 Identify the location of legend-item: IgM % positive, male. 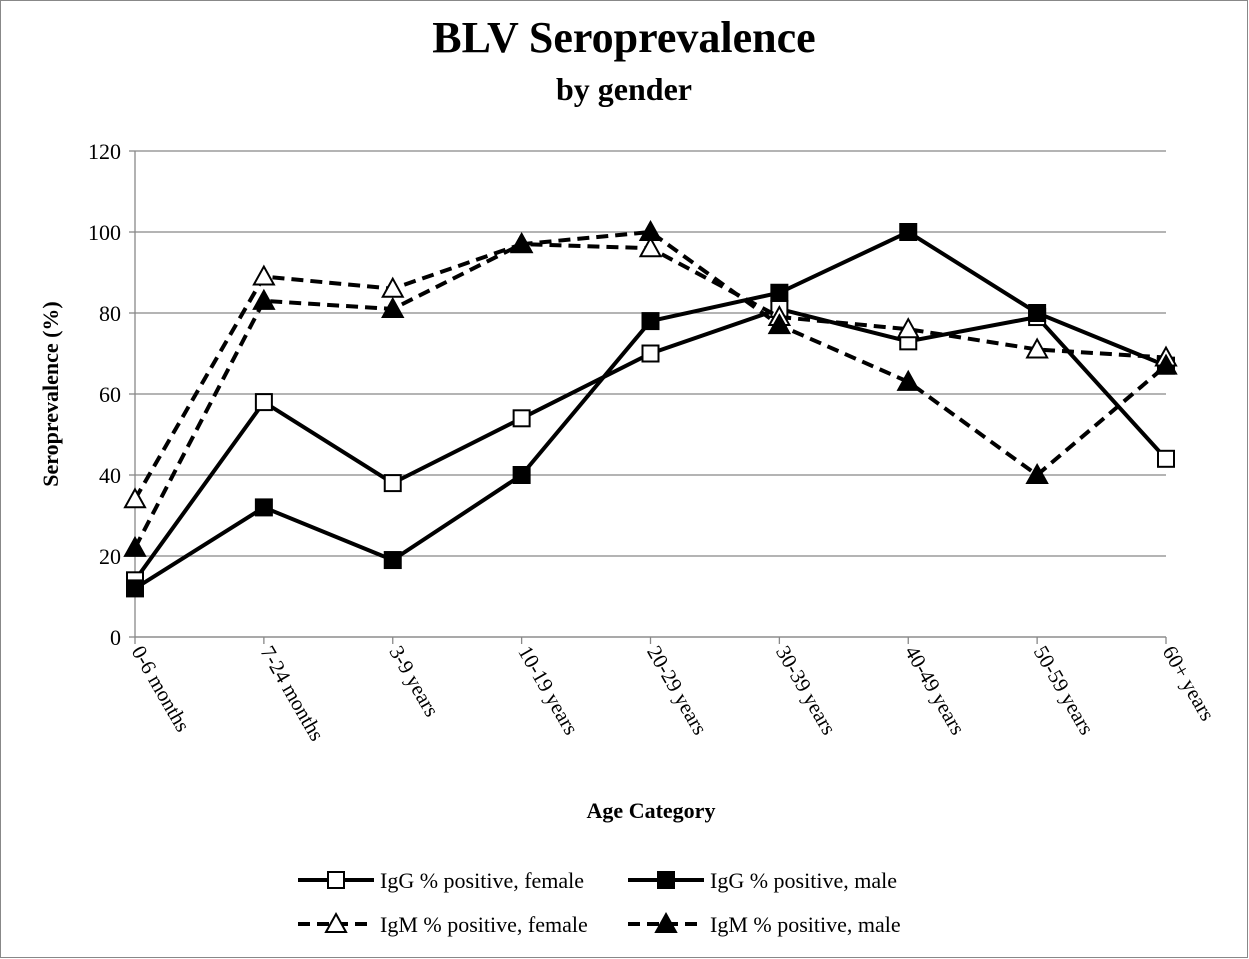
(764, 924).